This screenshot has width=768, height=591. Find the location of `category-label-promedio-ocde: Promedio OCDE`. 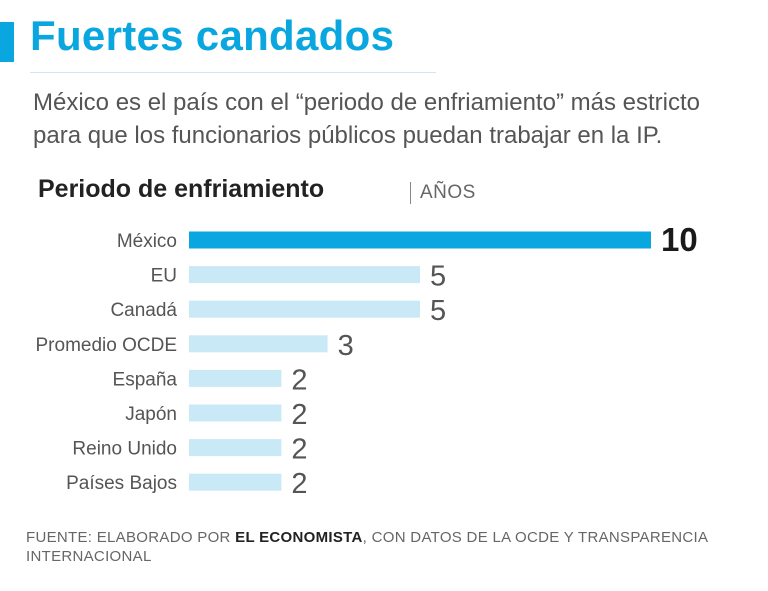

category-label-promedio-ocde: Promedio OCDE is located at coordinates (107, 345).